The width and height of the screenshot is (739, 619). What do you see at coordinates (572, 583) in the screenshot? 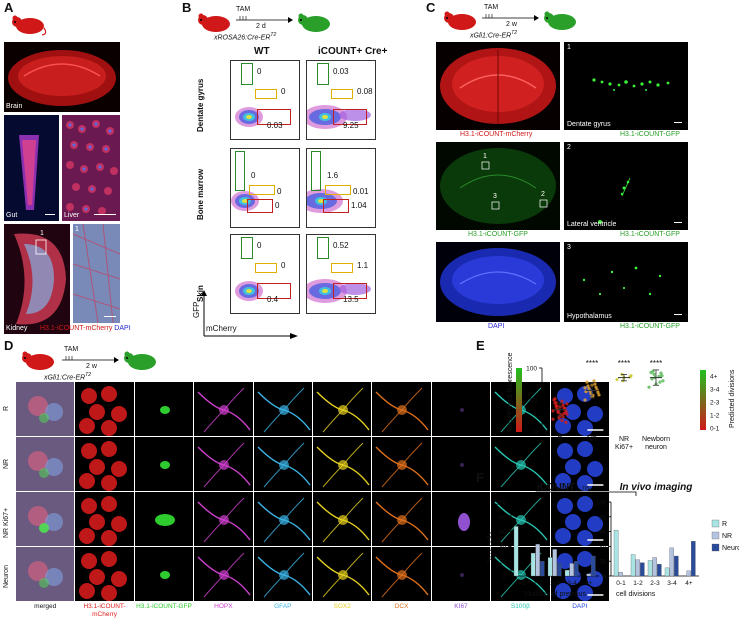
I see `x-tick-label: 3-4` at bounding box center [572, 583].